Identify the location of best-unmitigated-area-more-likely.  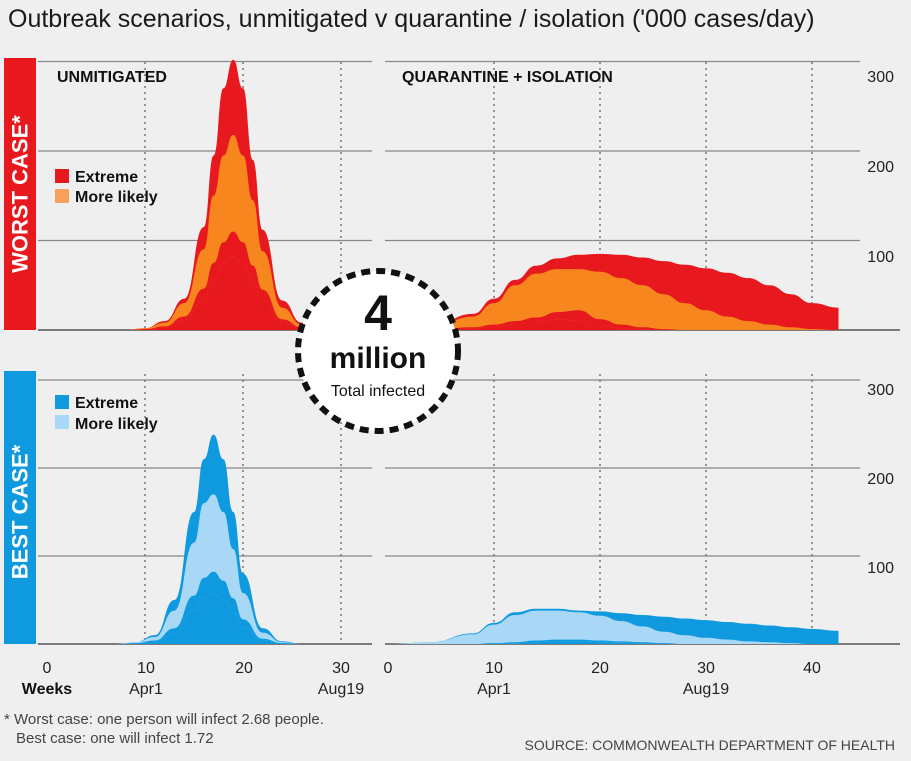
(174, 569).